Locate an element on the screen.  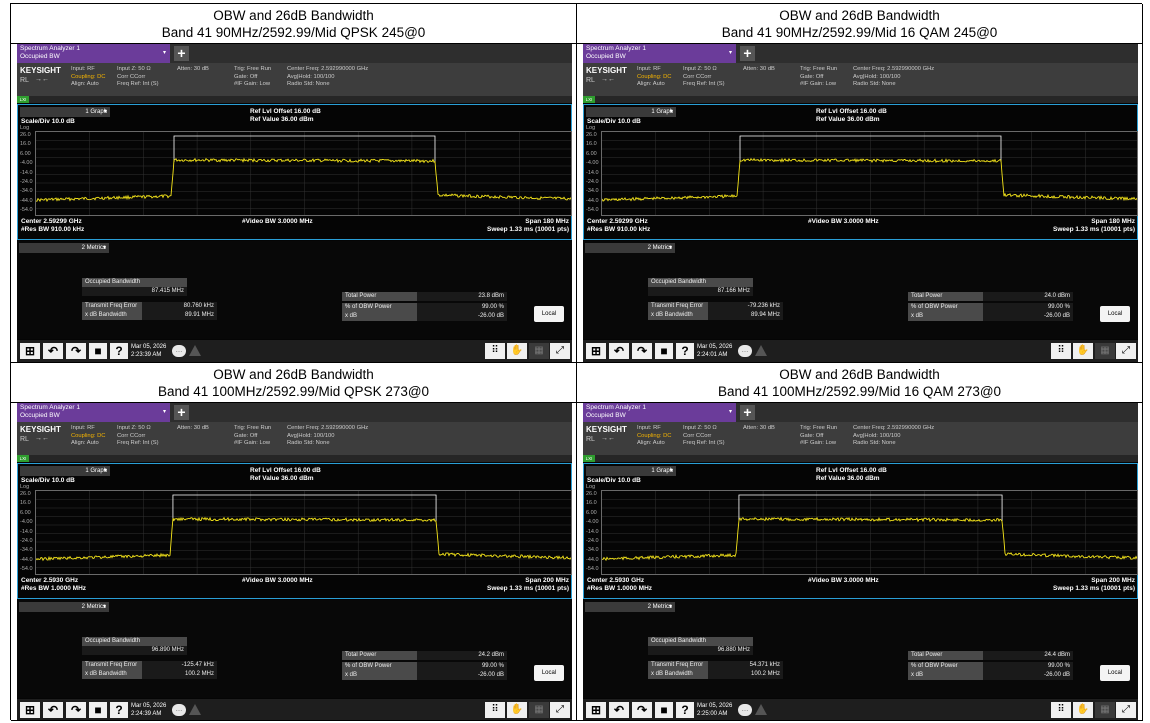
trigger-settings: Trig: Free Run Gate: Off #IF Gain: Low is located at coordinates (819, 435).